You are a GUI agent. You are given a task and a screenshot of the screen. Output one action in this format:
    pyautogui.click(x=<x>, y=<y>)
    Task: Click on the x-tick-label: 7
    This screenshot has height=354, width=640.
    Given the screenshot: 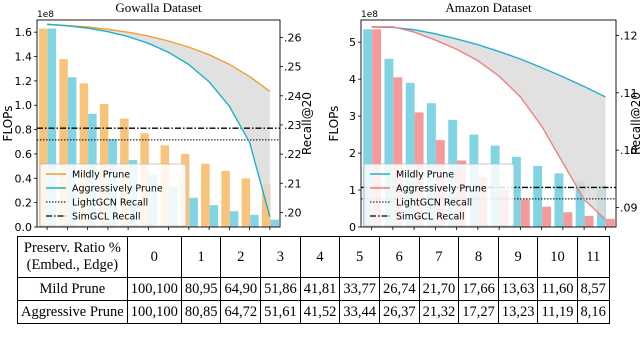 What is the action you would take?
    pyautogui.click(x=520, y=231)
    